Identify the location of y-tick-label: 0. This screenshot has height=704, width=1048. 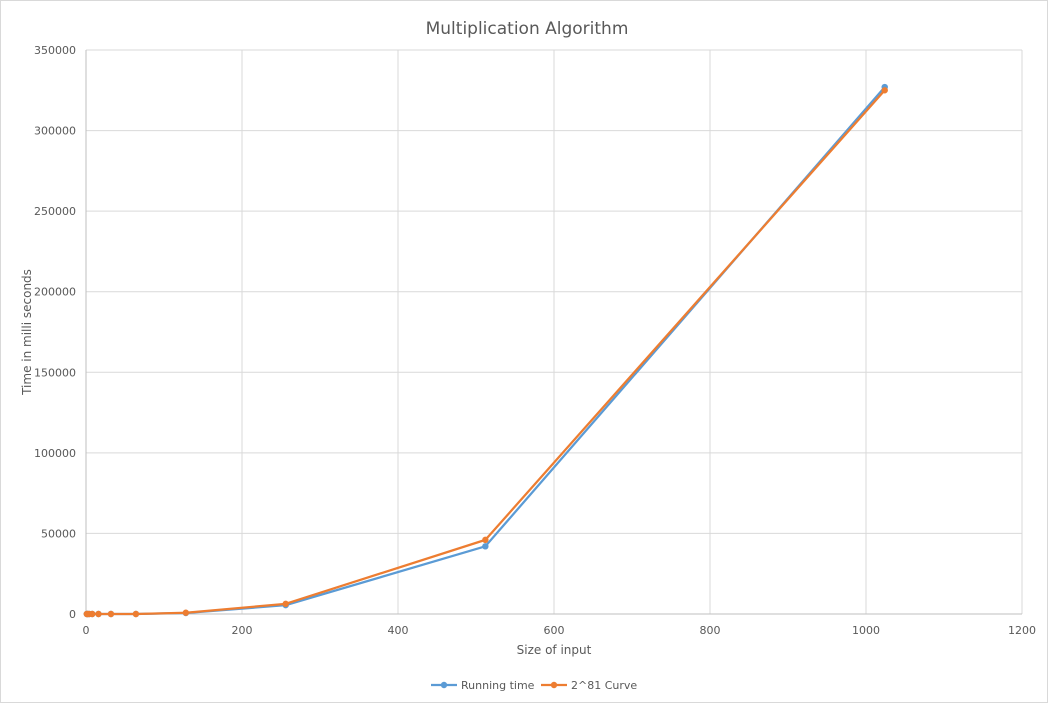
(72, 614).